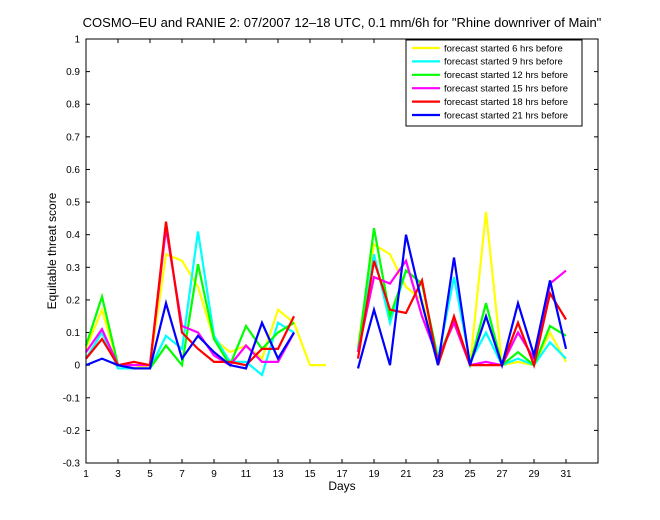 This screenshot has height=520, width=660. I want to click on legend-label: forecast started 9 hrs before, so click(503, 62).